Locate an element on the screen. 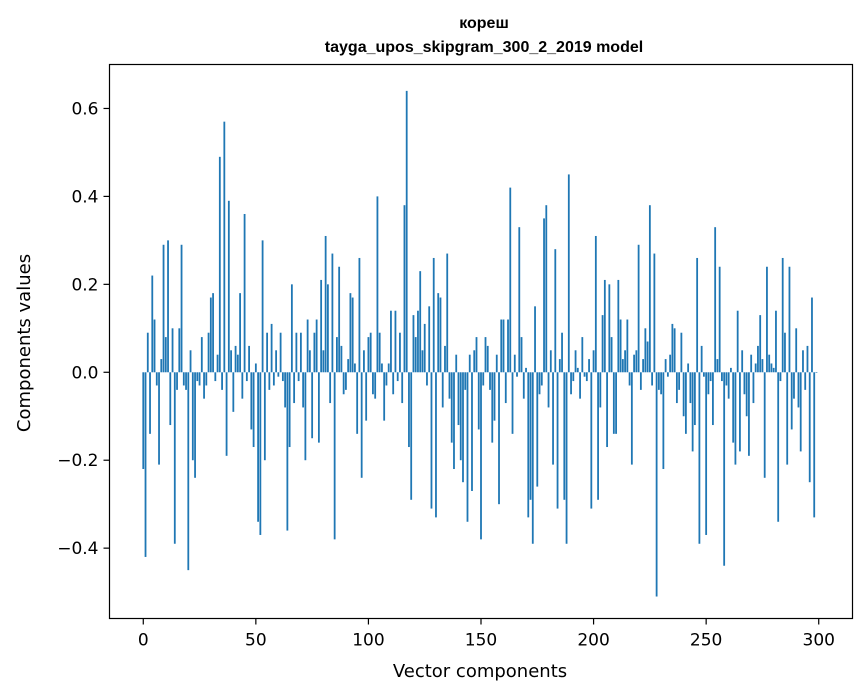 Image resolution: width=867 pixels, height=696 pixels. chart-title: кореш is located at coordinates (484, 23).